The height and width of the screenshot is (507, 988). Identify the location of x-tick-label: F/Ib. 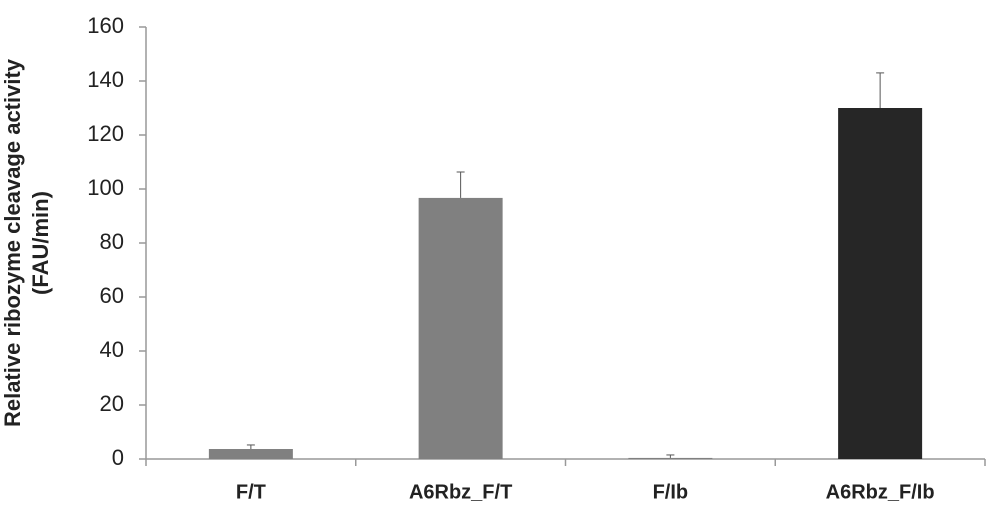
(671, 492).